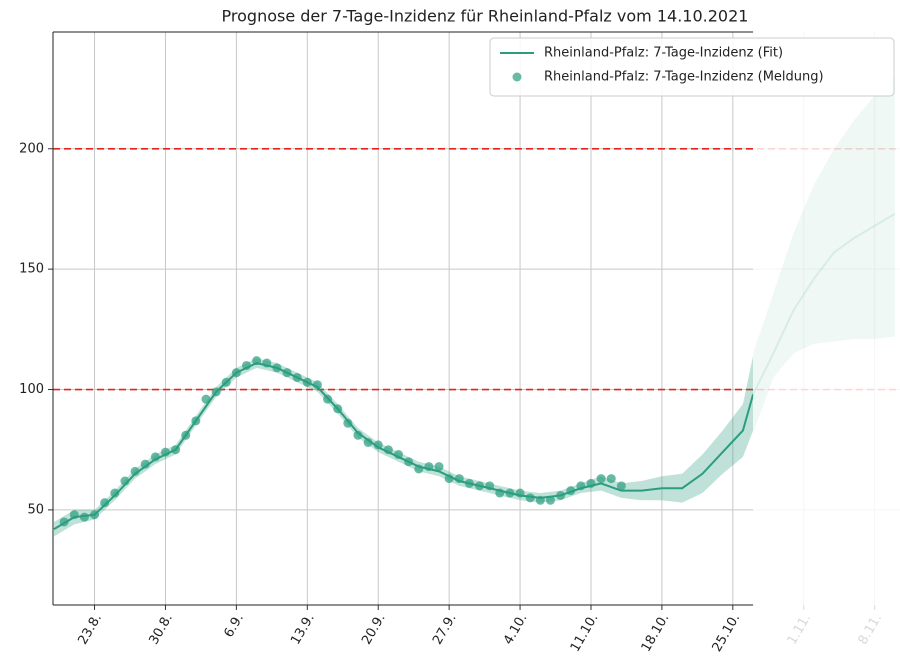 This screenshot has width=900, height=671. Describe the element at coordinates (727, 632) in the screenshot. I see `x-tick-label: 25.10.` at that location.